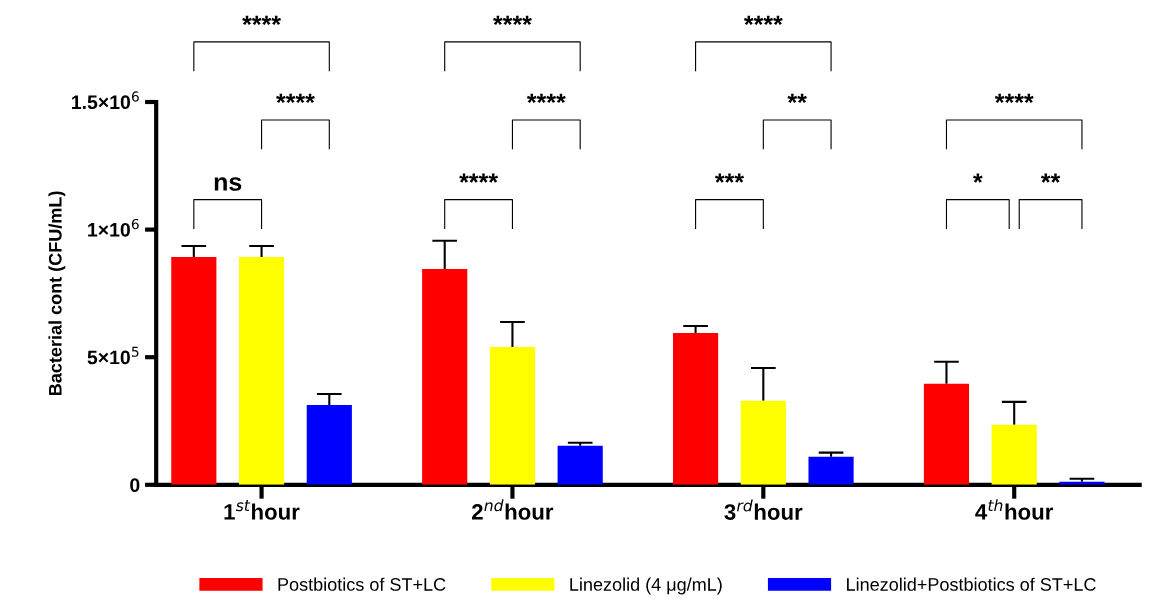  Describe the element at coordinates (1014, 509) in the screenshot. I see `x-tick-label: 4$^{th}$hour` at that location.